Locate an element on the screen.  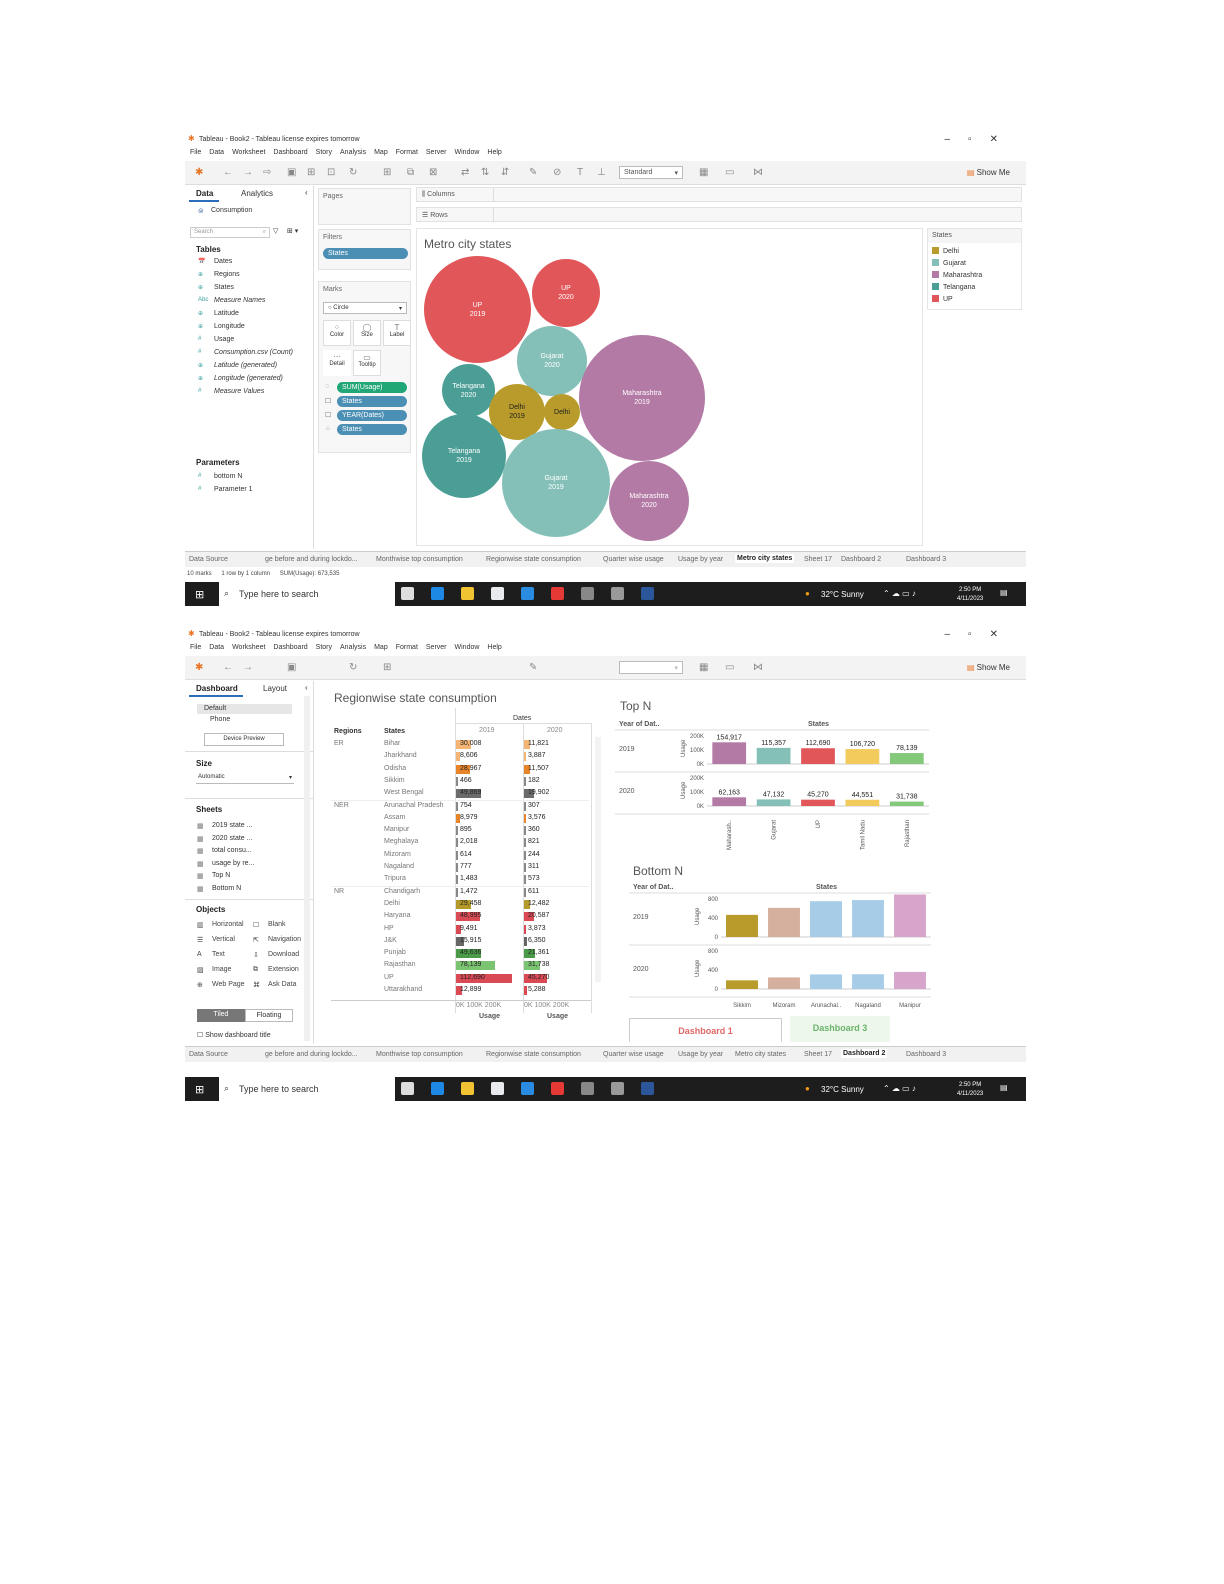
parameter-1: Parameter 1 is located at coordinates (233, 489).